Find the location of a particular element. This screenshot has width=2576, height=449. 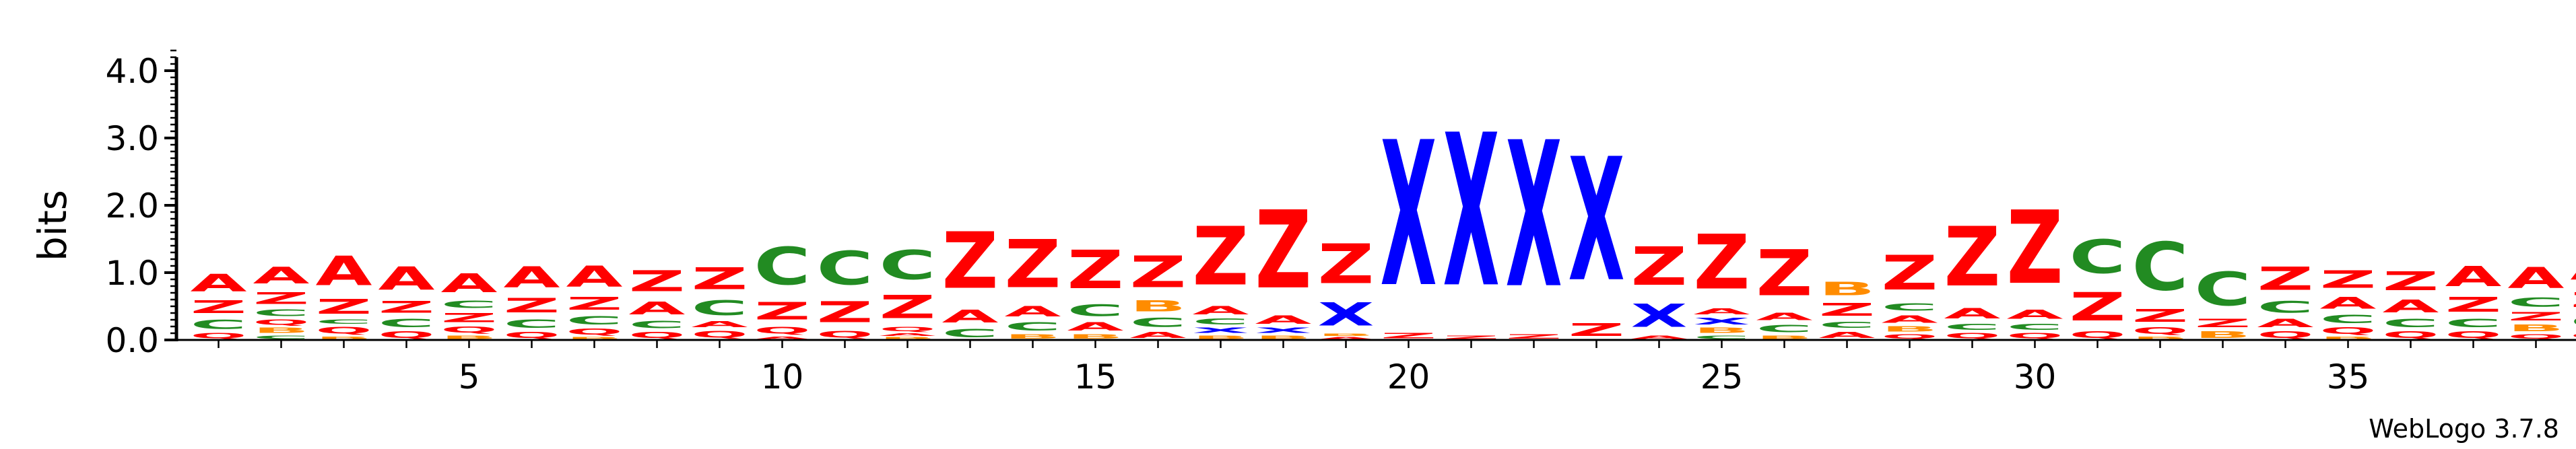

glyph-Q-pos-38: Q is located at coordinates (2536, 336).